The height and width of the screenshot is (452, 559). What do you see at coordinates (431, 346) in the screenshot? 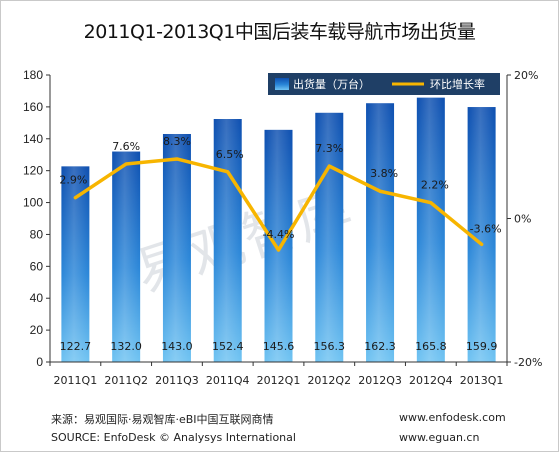
I see `bar-value-label: 165.8` at bounding box center [431, 346].